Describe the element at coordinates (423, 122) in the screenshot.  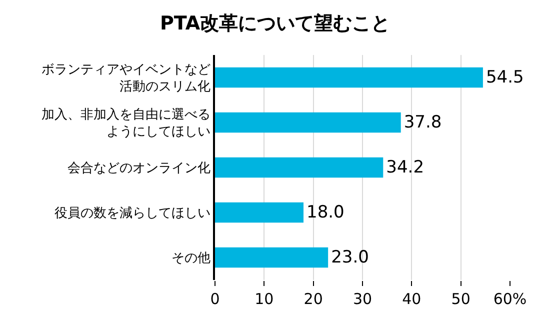
I see `data-label: 37.8` at that location.